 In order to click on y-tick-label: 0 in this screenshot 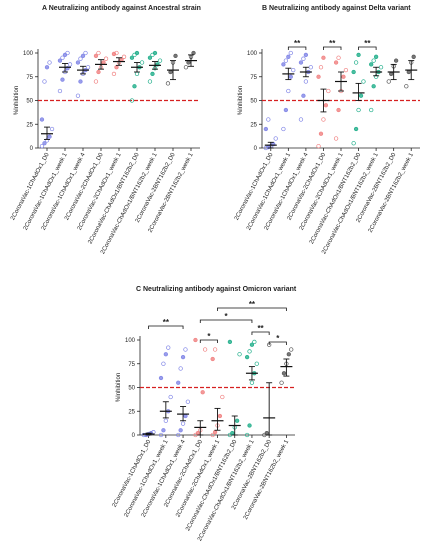, I will do `click(32, 149)`.